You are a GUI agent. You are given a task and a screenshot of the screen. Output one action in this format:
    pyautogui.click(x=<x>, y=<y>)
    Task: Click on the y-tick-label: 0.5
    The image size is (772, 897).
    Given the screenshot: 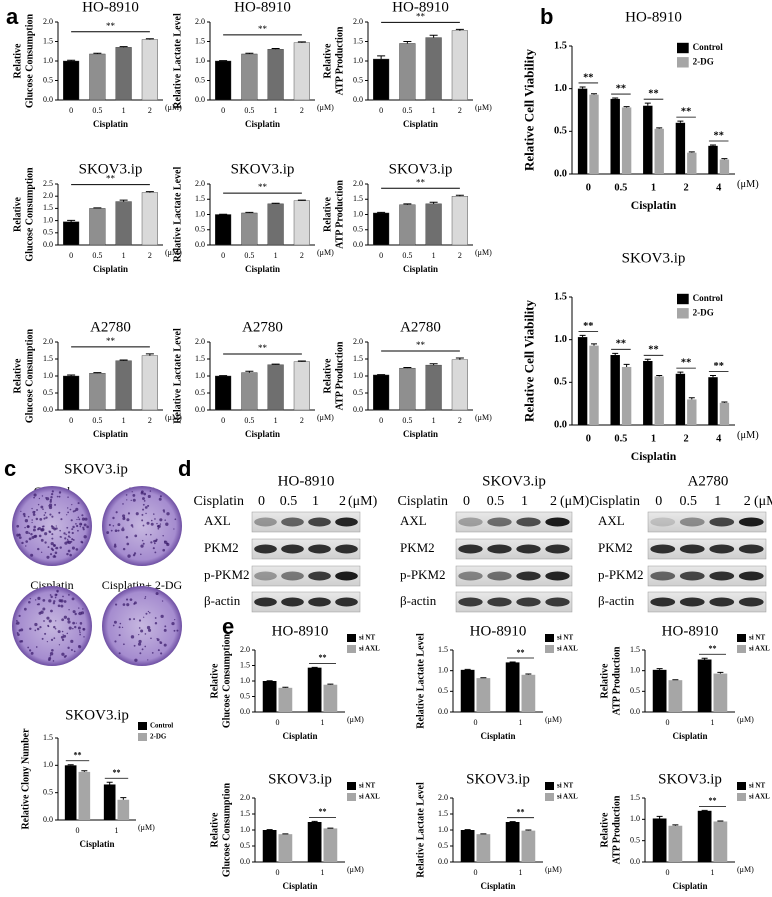 What is the action you would take?
    pyautogui.click(x=200, y=79)
    